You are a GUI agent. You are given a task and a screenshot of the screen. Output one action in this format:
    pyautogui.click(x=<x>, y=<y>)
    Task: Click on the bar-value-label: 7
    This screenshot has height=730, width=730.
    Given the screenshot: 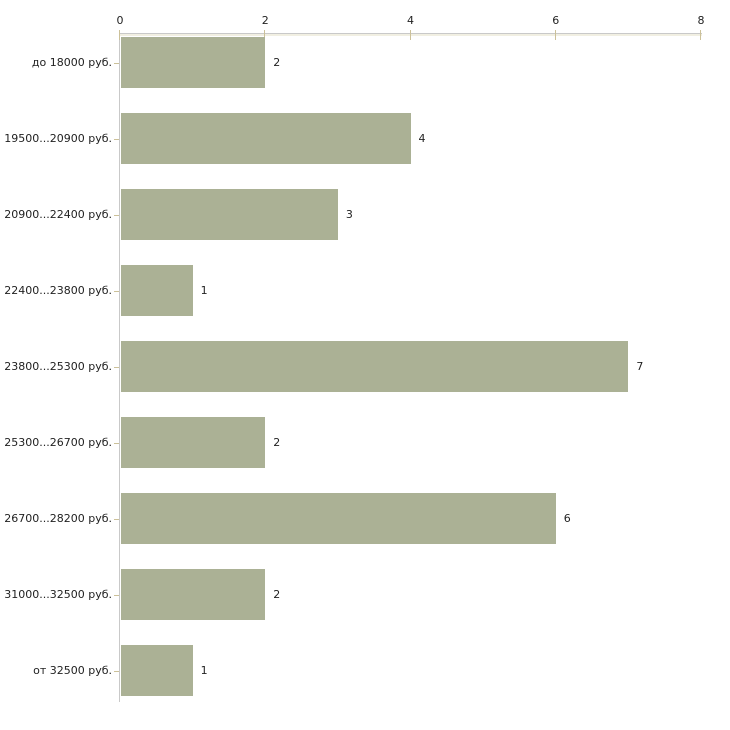 What is the action you would take?
    pyautogui.click(x=640, y=366)
    